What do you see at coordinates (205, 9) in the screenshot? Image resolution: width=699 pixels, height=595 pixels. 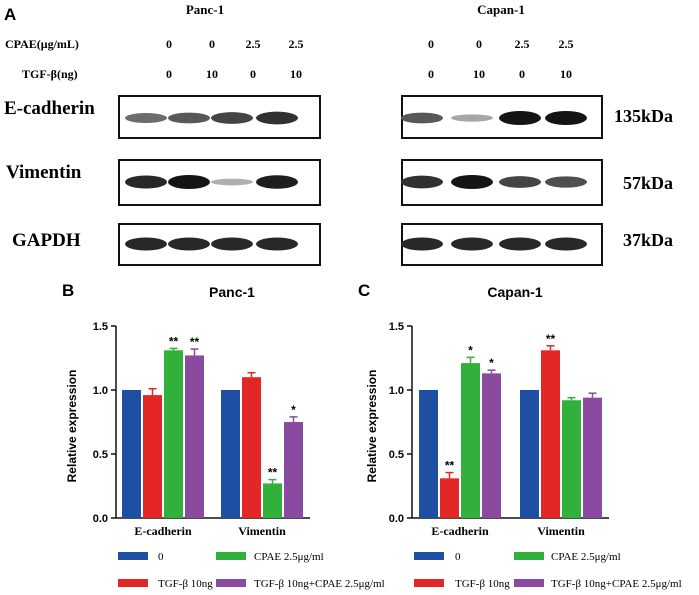 I see `blot-header-panc: Panc-1` at bounding box center [205, 9].